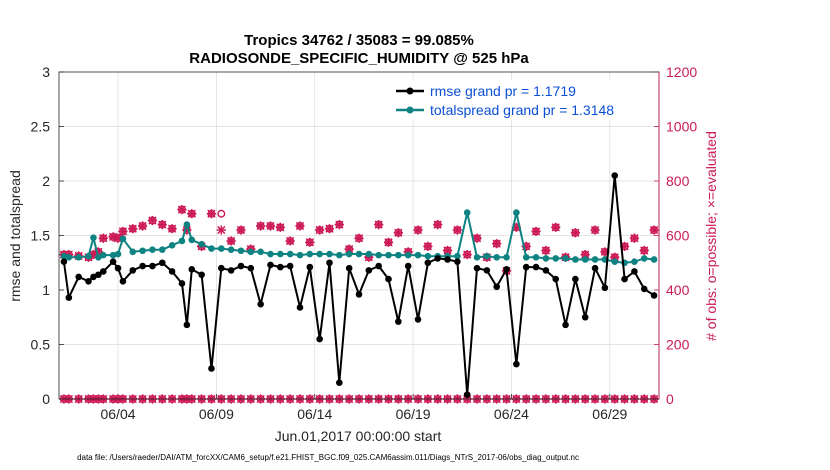  I want to click on y2-tick-label: 0, so click(670, 399).